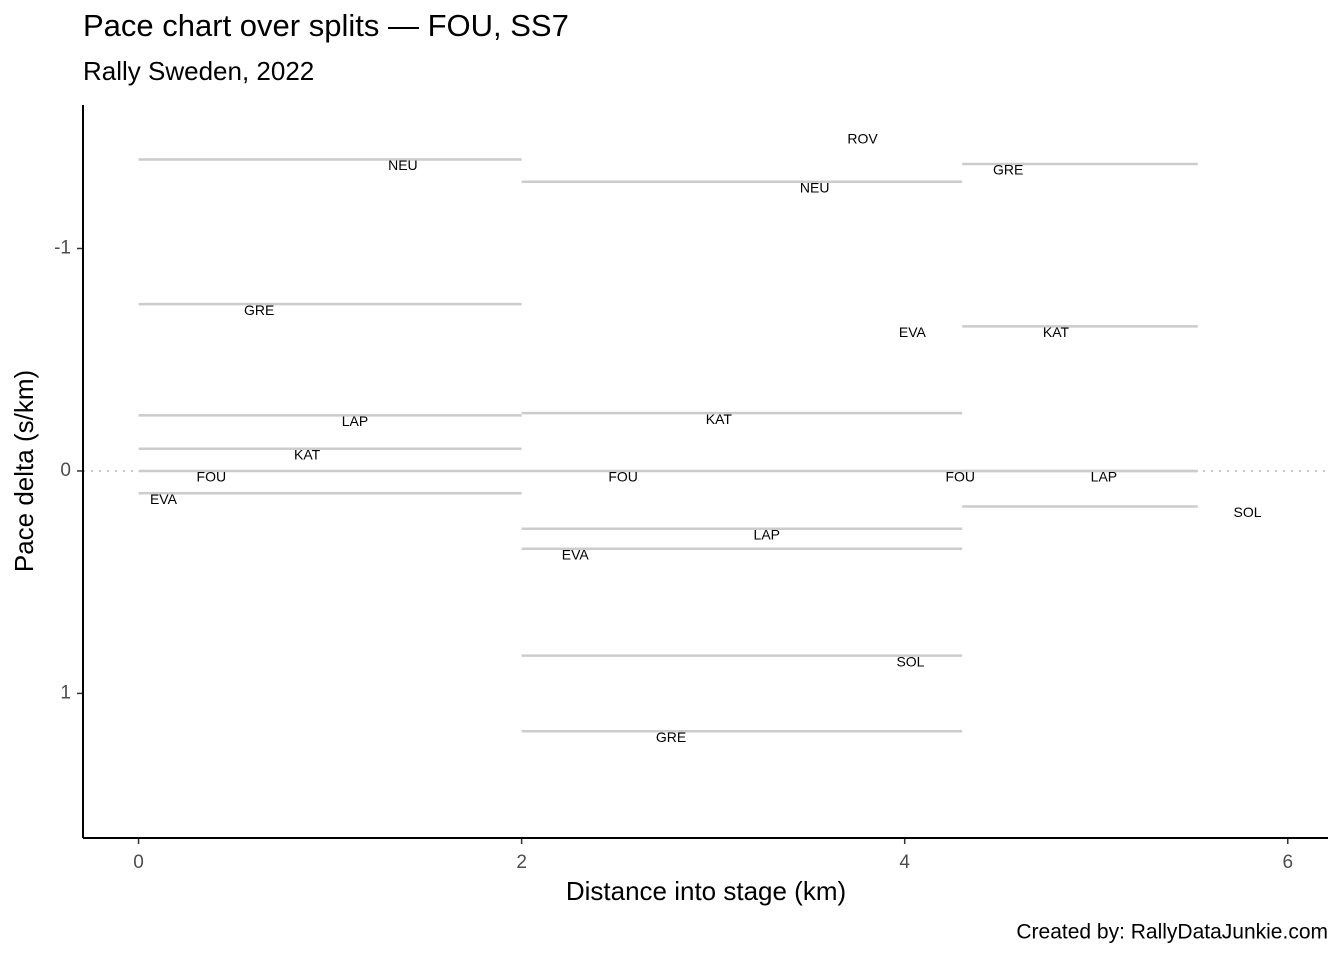 The height and width of the screenshot is (960, 1344). I want to click on driver-label: ROV, so click(862, 139).